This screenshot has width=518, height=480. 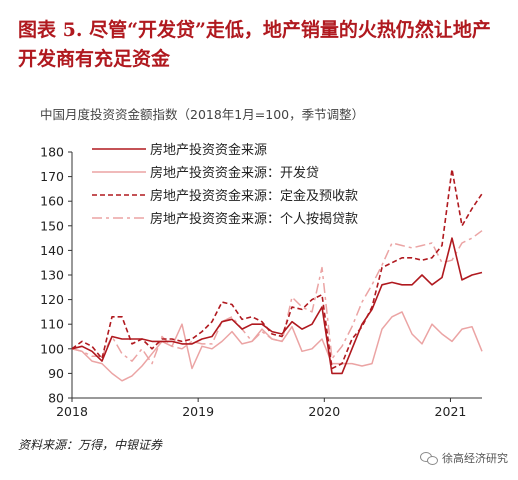 I want to click on y-tick-label: 120, so click(x=52, y=299).